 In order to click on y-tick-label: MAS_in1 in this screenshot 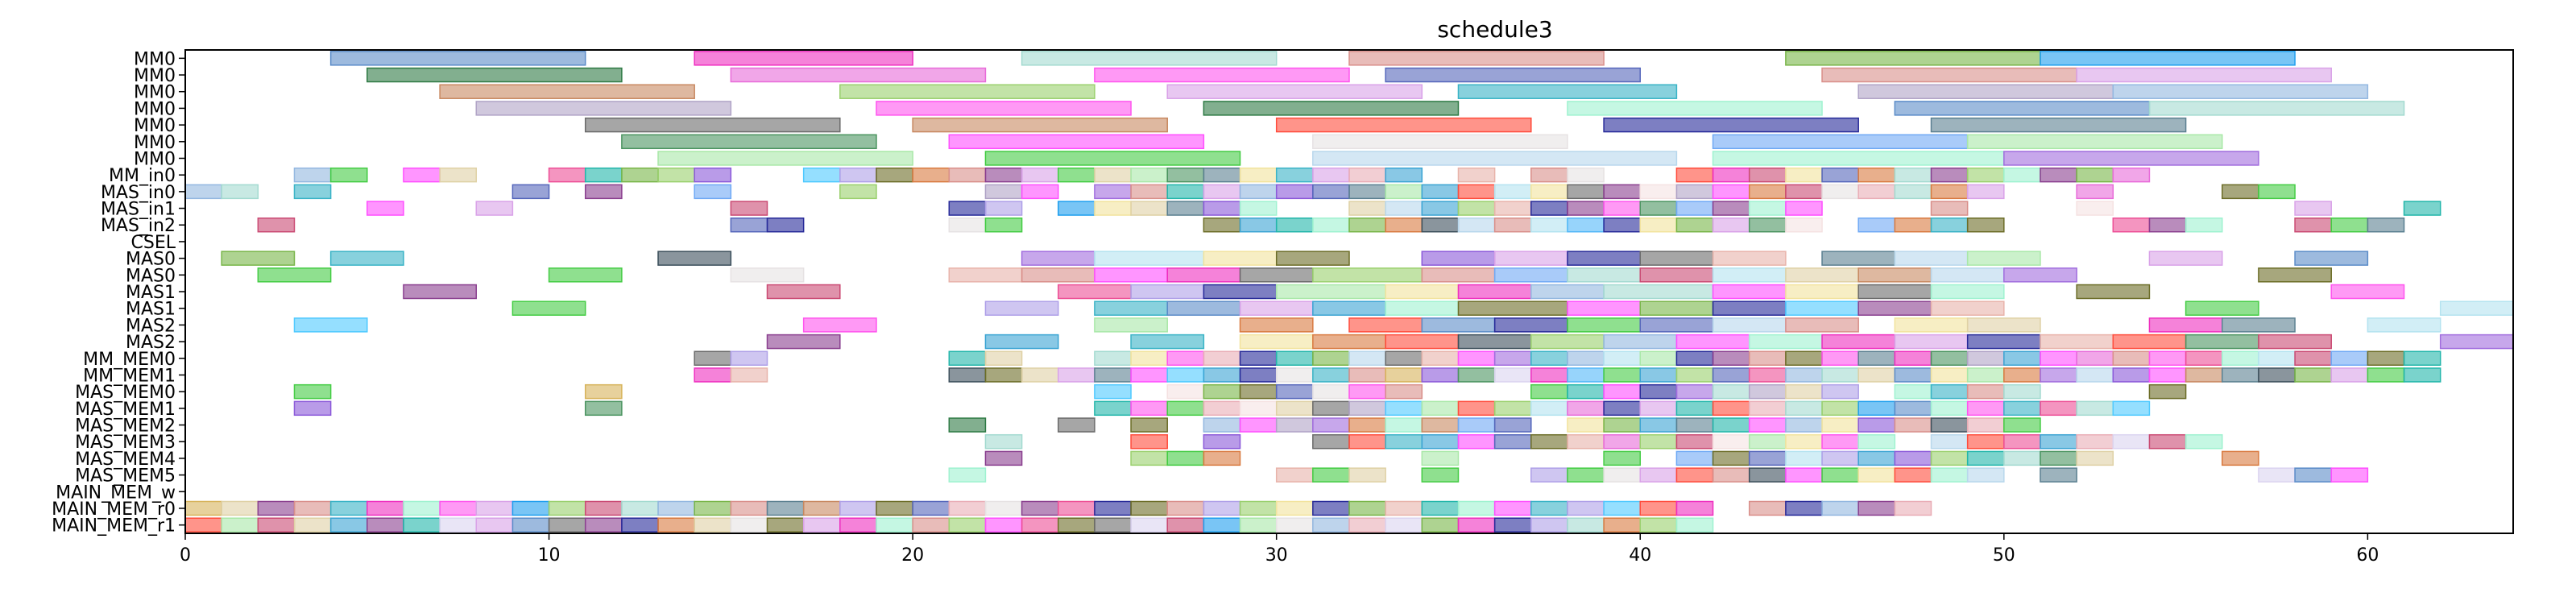, I will do `click(138, 210)`.